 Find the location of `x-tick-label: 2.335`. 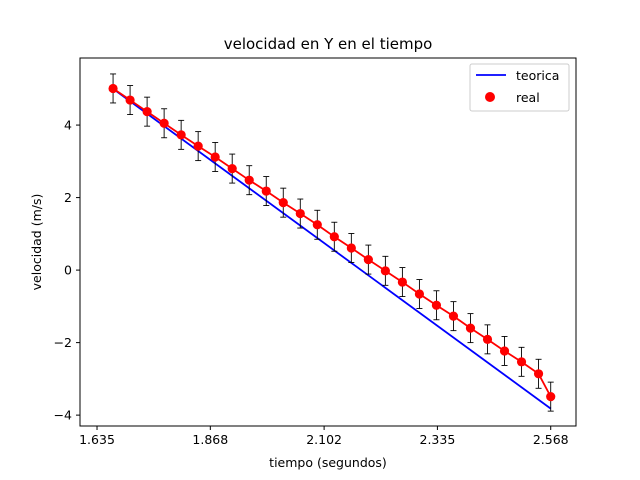

x-tick-label: 2.335 is located at coordinates (438, 439).